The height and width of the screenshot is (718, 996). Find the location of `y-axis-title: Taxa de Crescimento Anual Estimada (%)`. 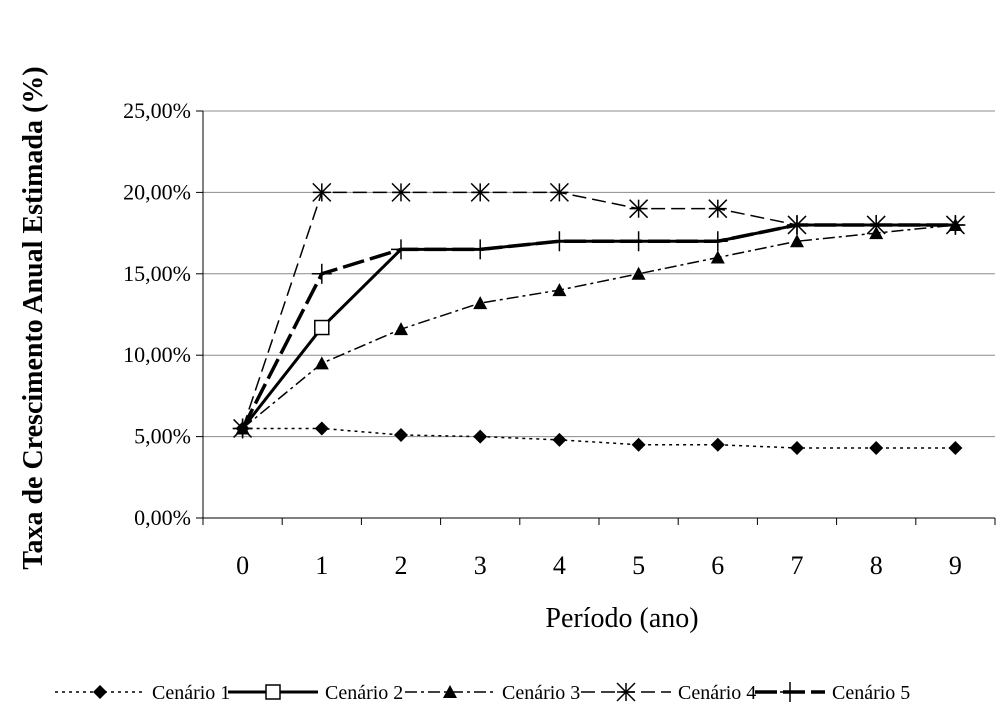

y-axis-title: Taxa de Crescimento Anual Estimada (%) is located at coordinates (33, 317).